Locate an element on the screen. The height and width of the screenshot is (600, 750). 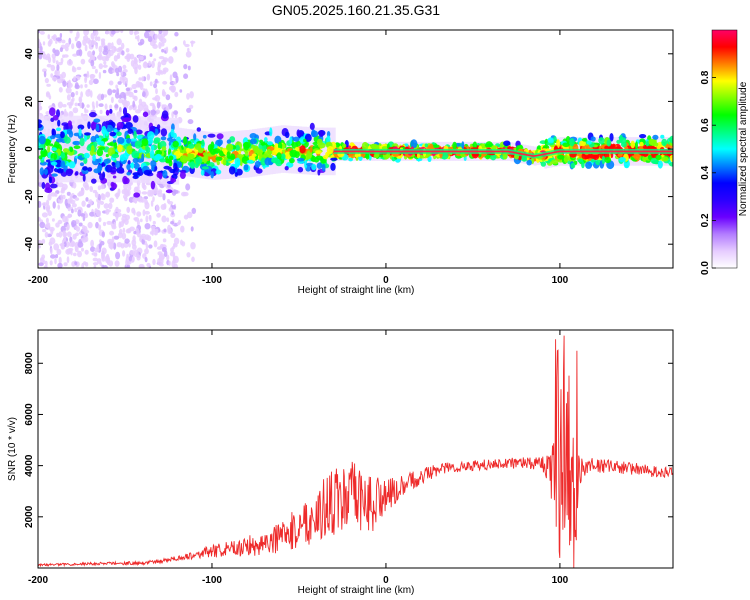
spectrogram-x-tick-label: -100 is located at coordinates (212, 280).